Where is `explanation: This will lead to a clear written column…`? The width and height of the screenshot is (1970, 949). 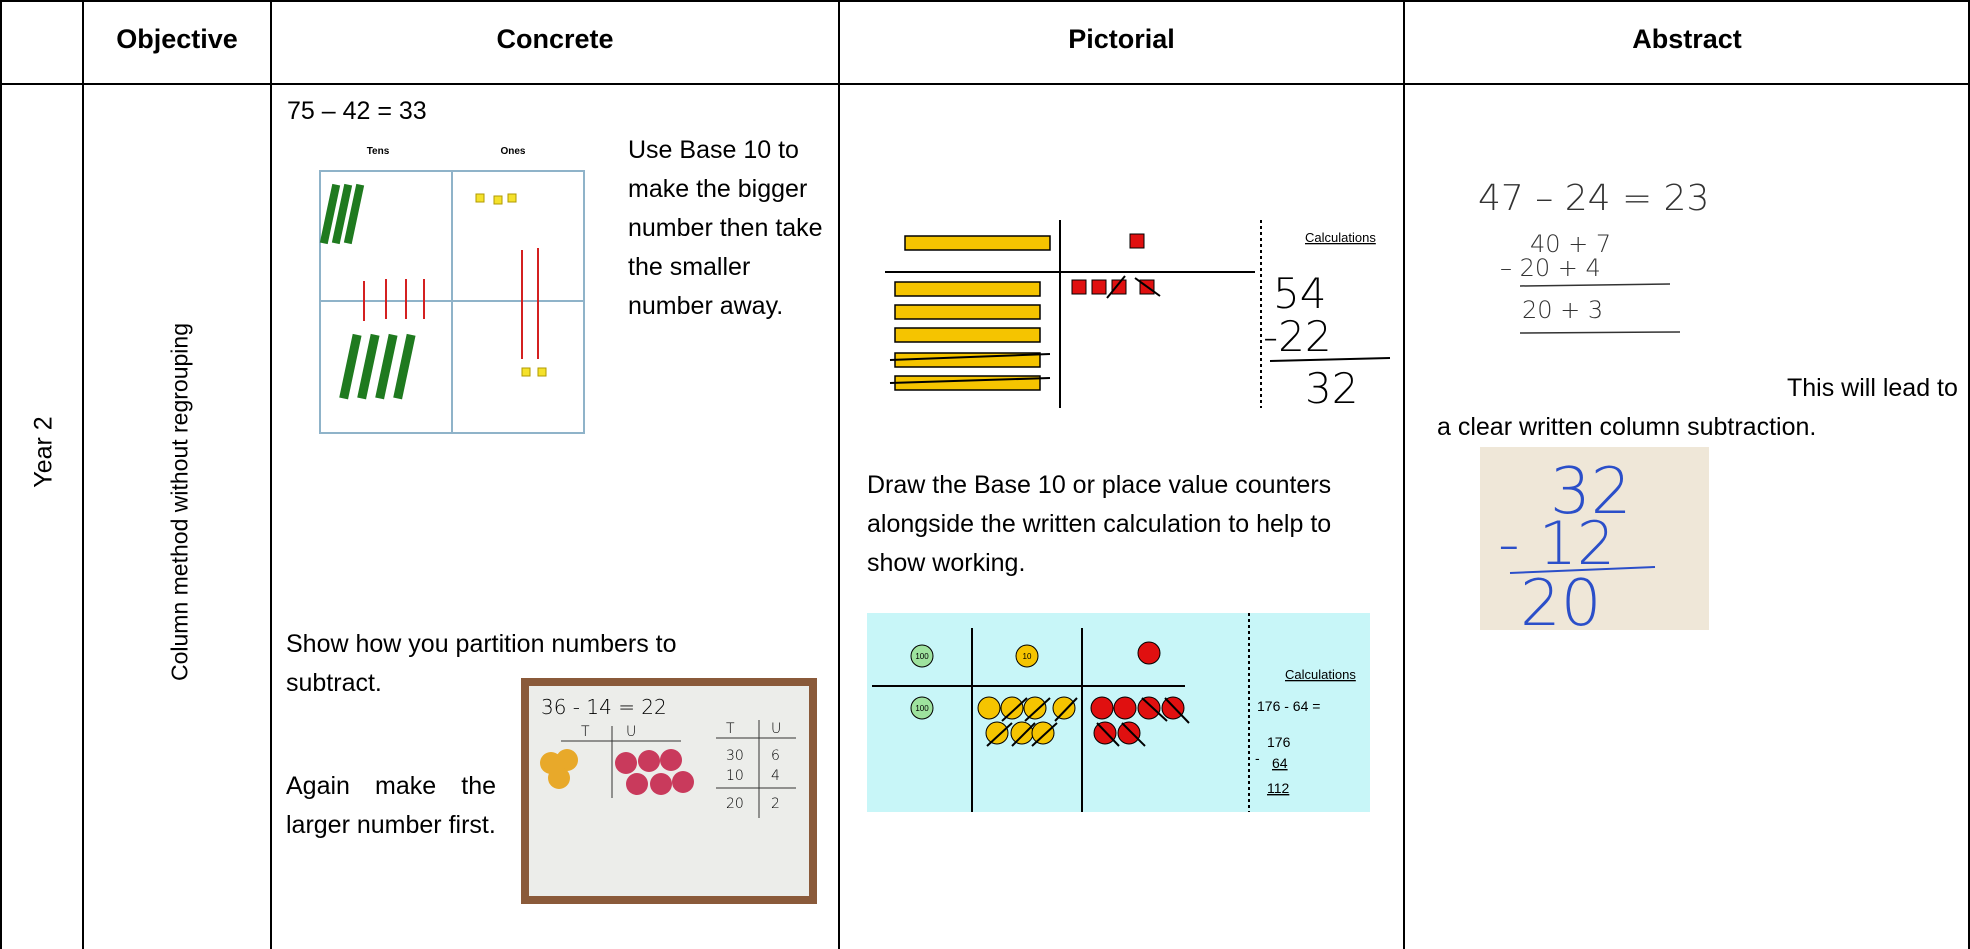
explanation: This will lead to a clear written column… is located at coordinates (1697, 407).